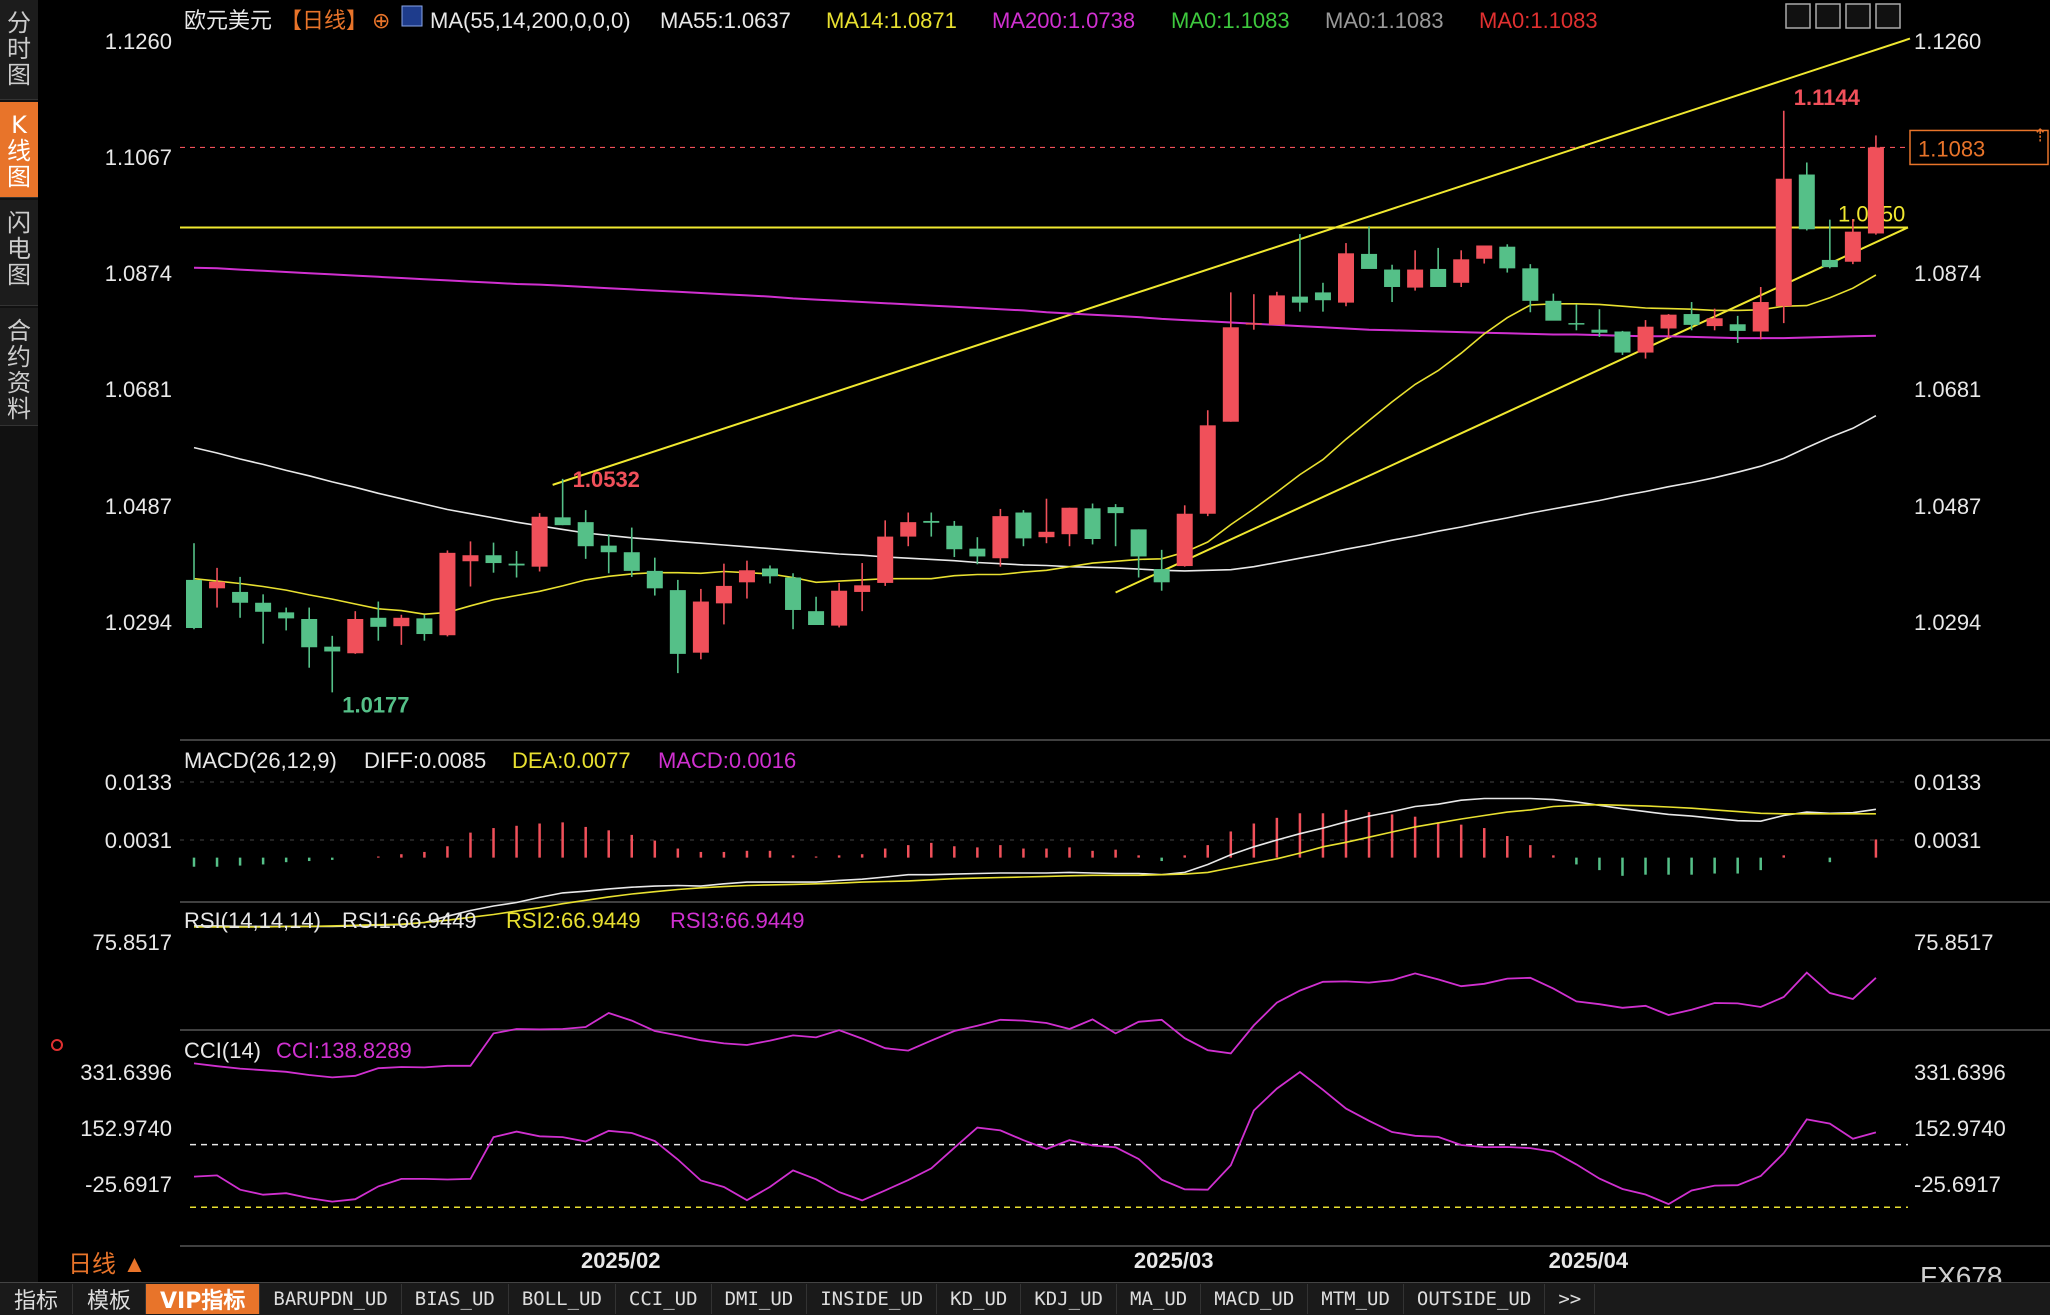  What do you see at coordinates (331, 1299) in the screenshot?
I see `indicator-tab-3: BARUPDN_UD` at bounding box center [331, 1299].